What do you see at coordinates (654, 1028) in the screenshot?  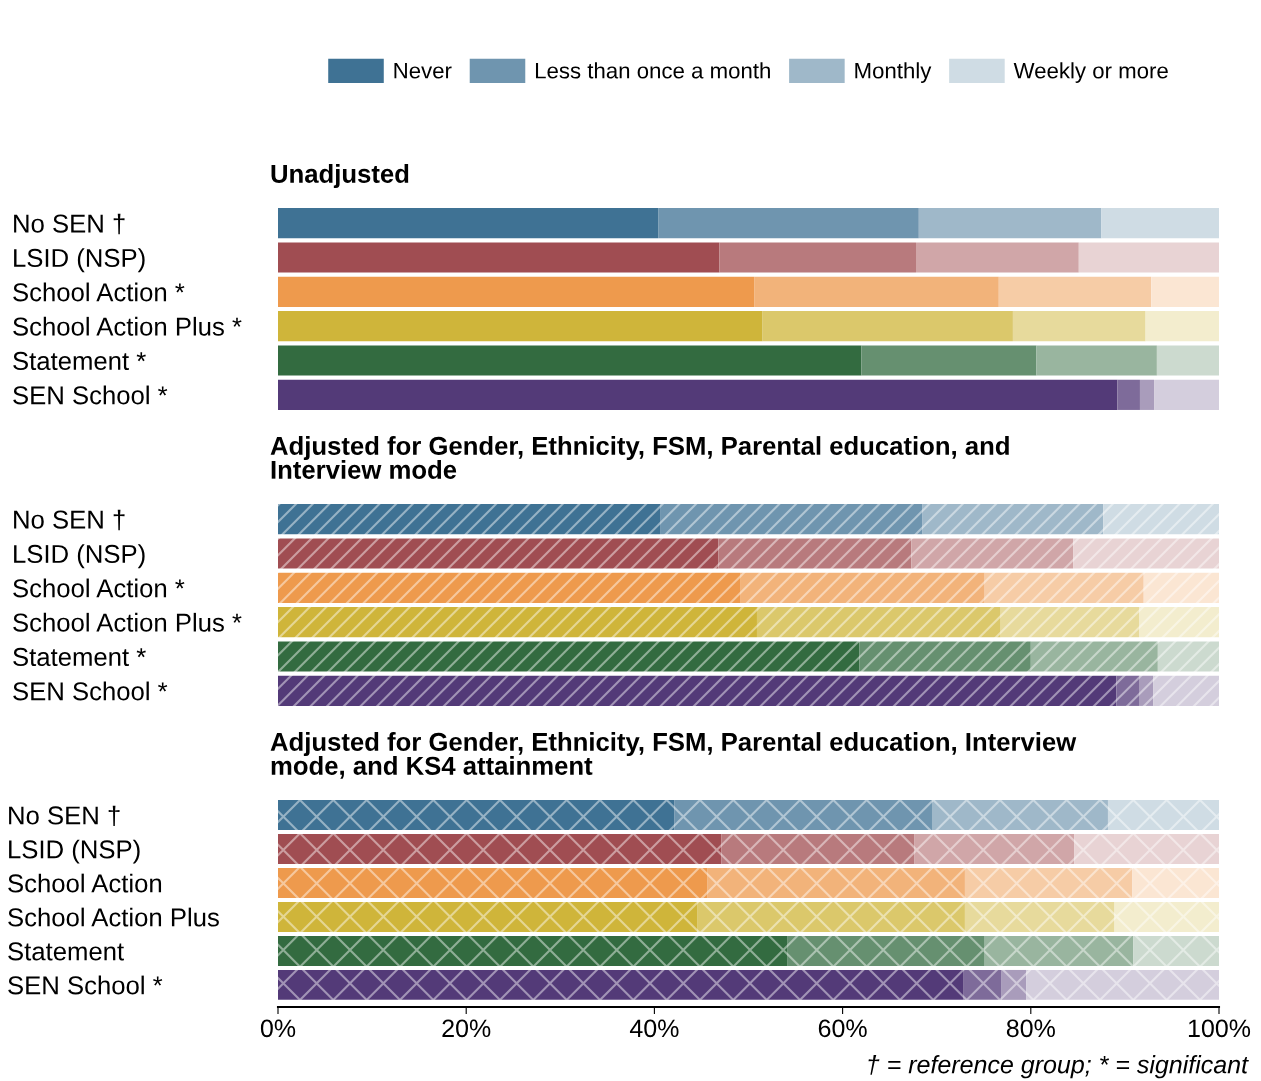 I see `x-tick-label: 40%` at bounding box center [654, 1028].